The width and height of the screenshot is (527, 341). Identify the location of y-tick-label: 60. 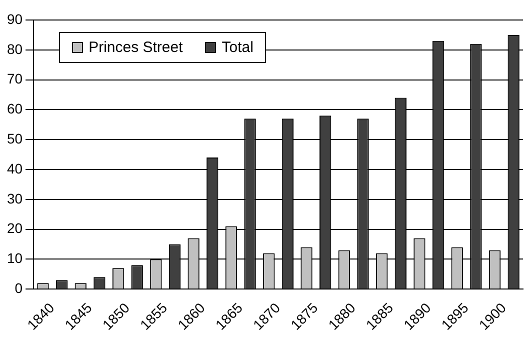
(14, 108).